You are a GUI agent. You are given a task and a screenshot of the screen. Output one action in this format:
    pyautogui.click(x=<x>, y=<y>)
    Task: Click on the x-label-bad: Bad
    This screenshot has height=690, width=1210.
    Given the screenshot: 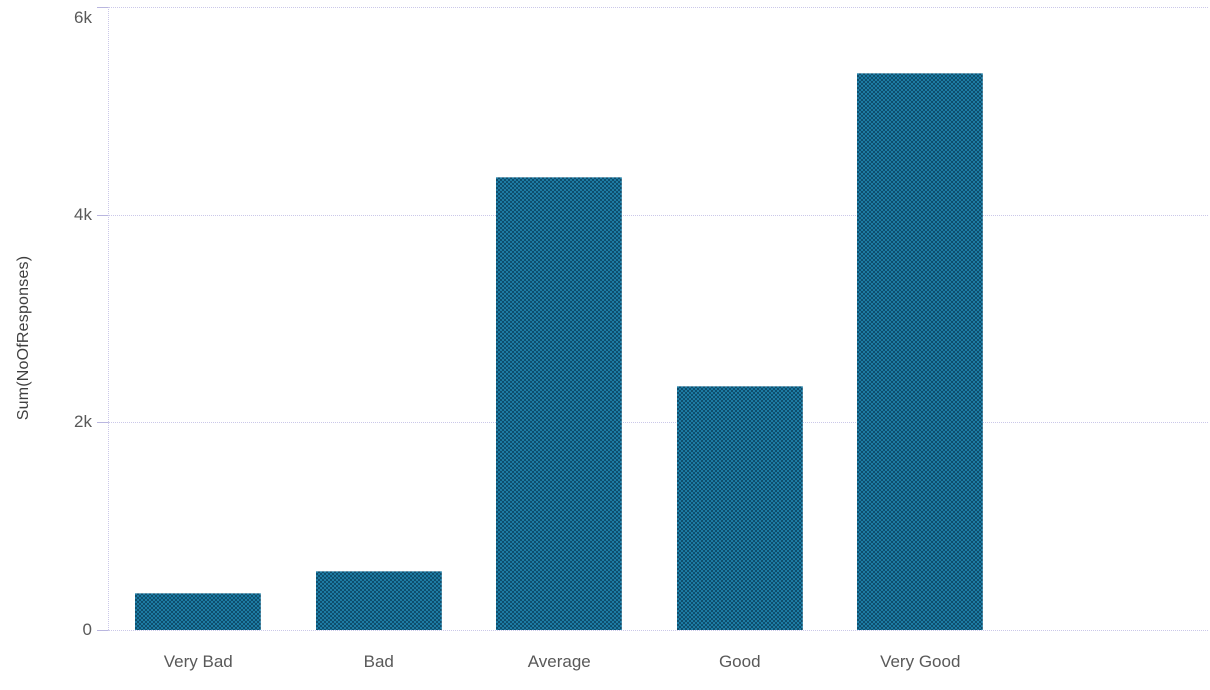 What is the action you would take?
    pyautogui.click(x=378, y=661)
    